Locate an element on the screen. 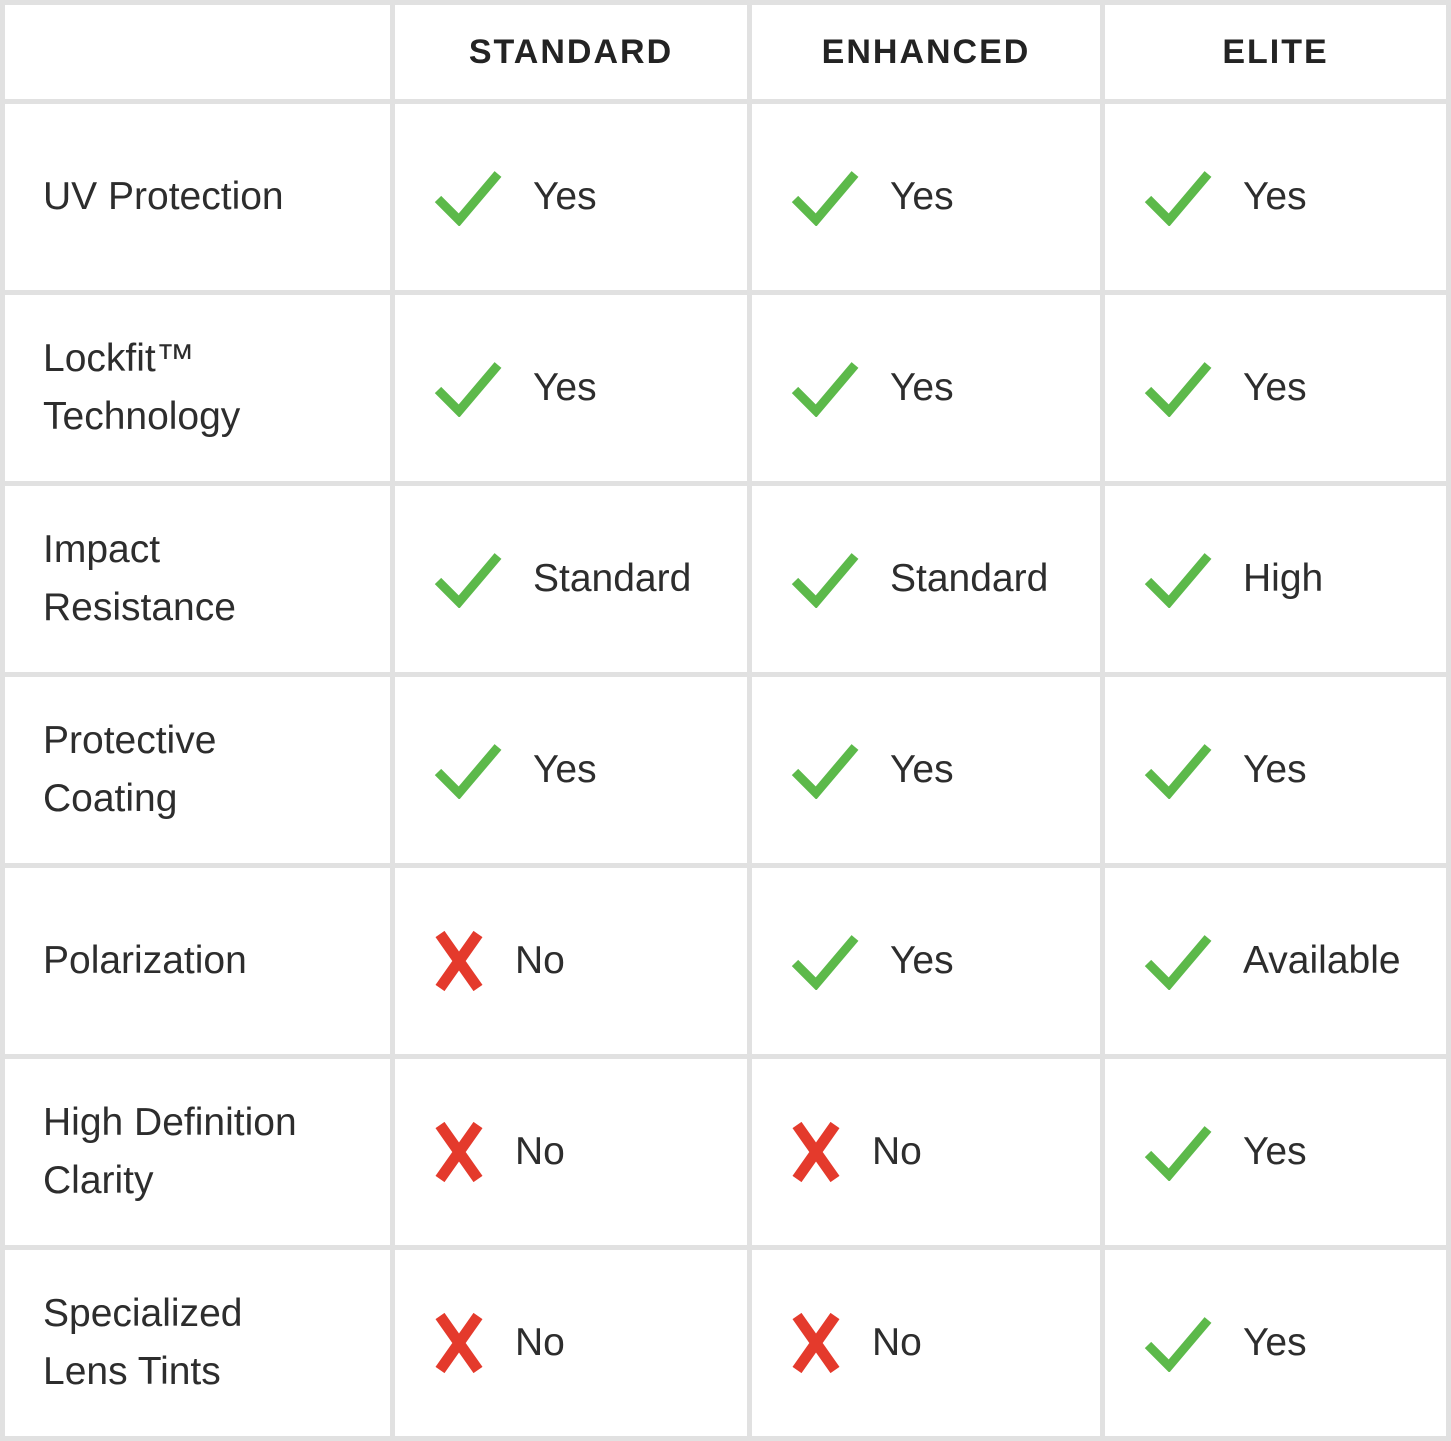  row-label-high-definition-clarity: High Definition Clarity is located at coordinates (197, 1152).